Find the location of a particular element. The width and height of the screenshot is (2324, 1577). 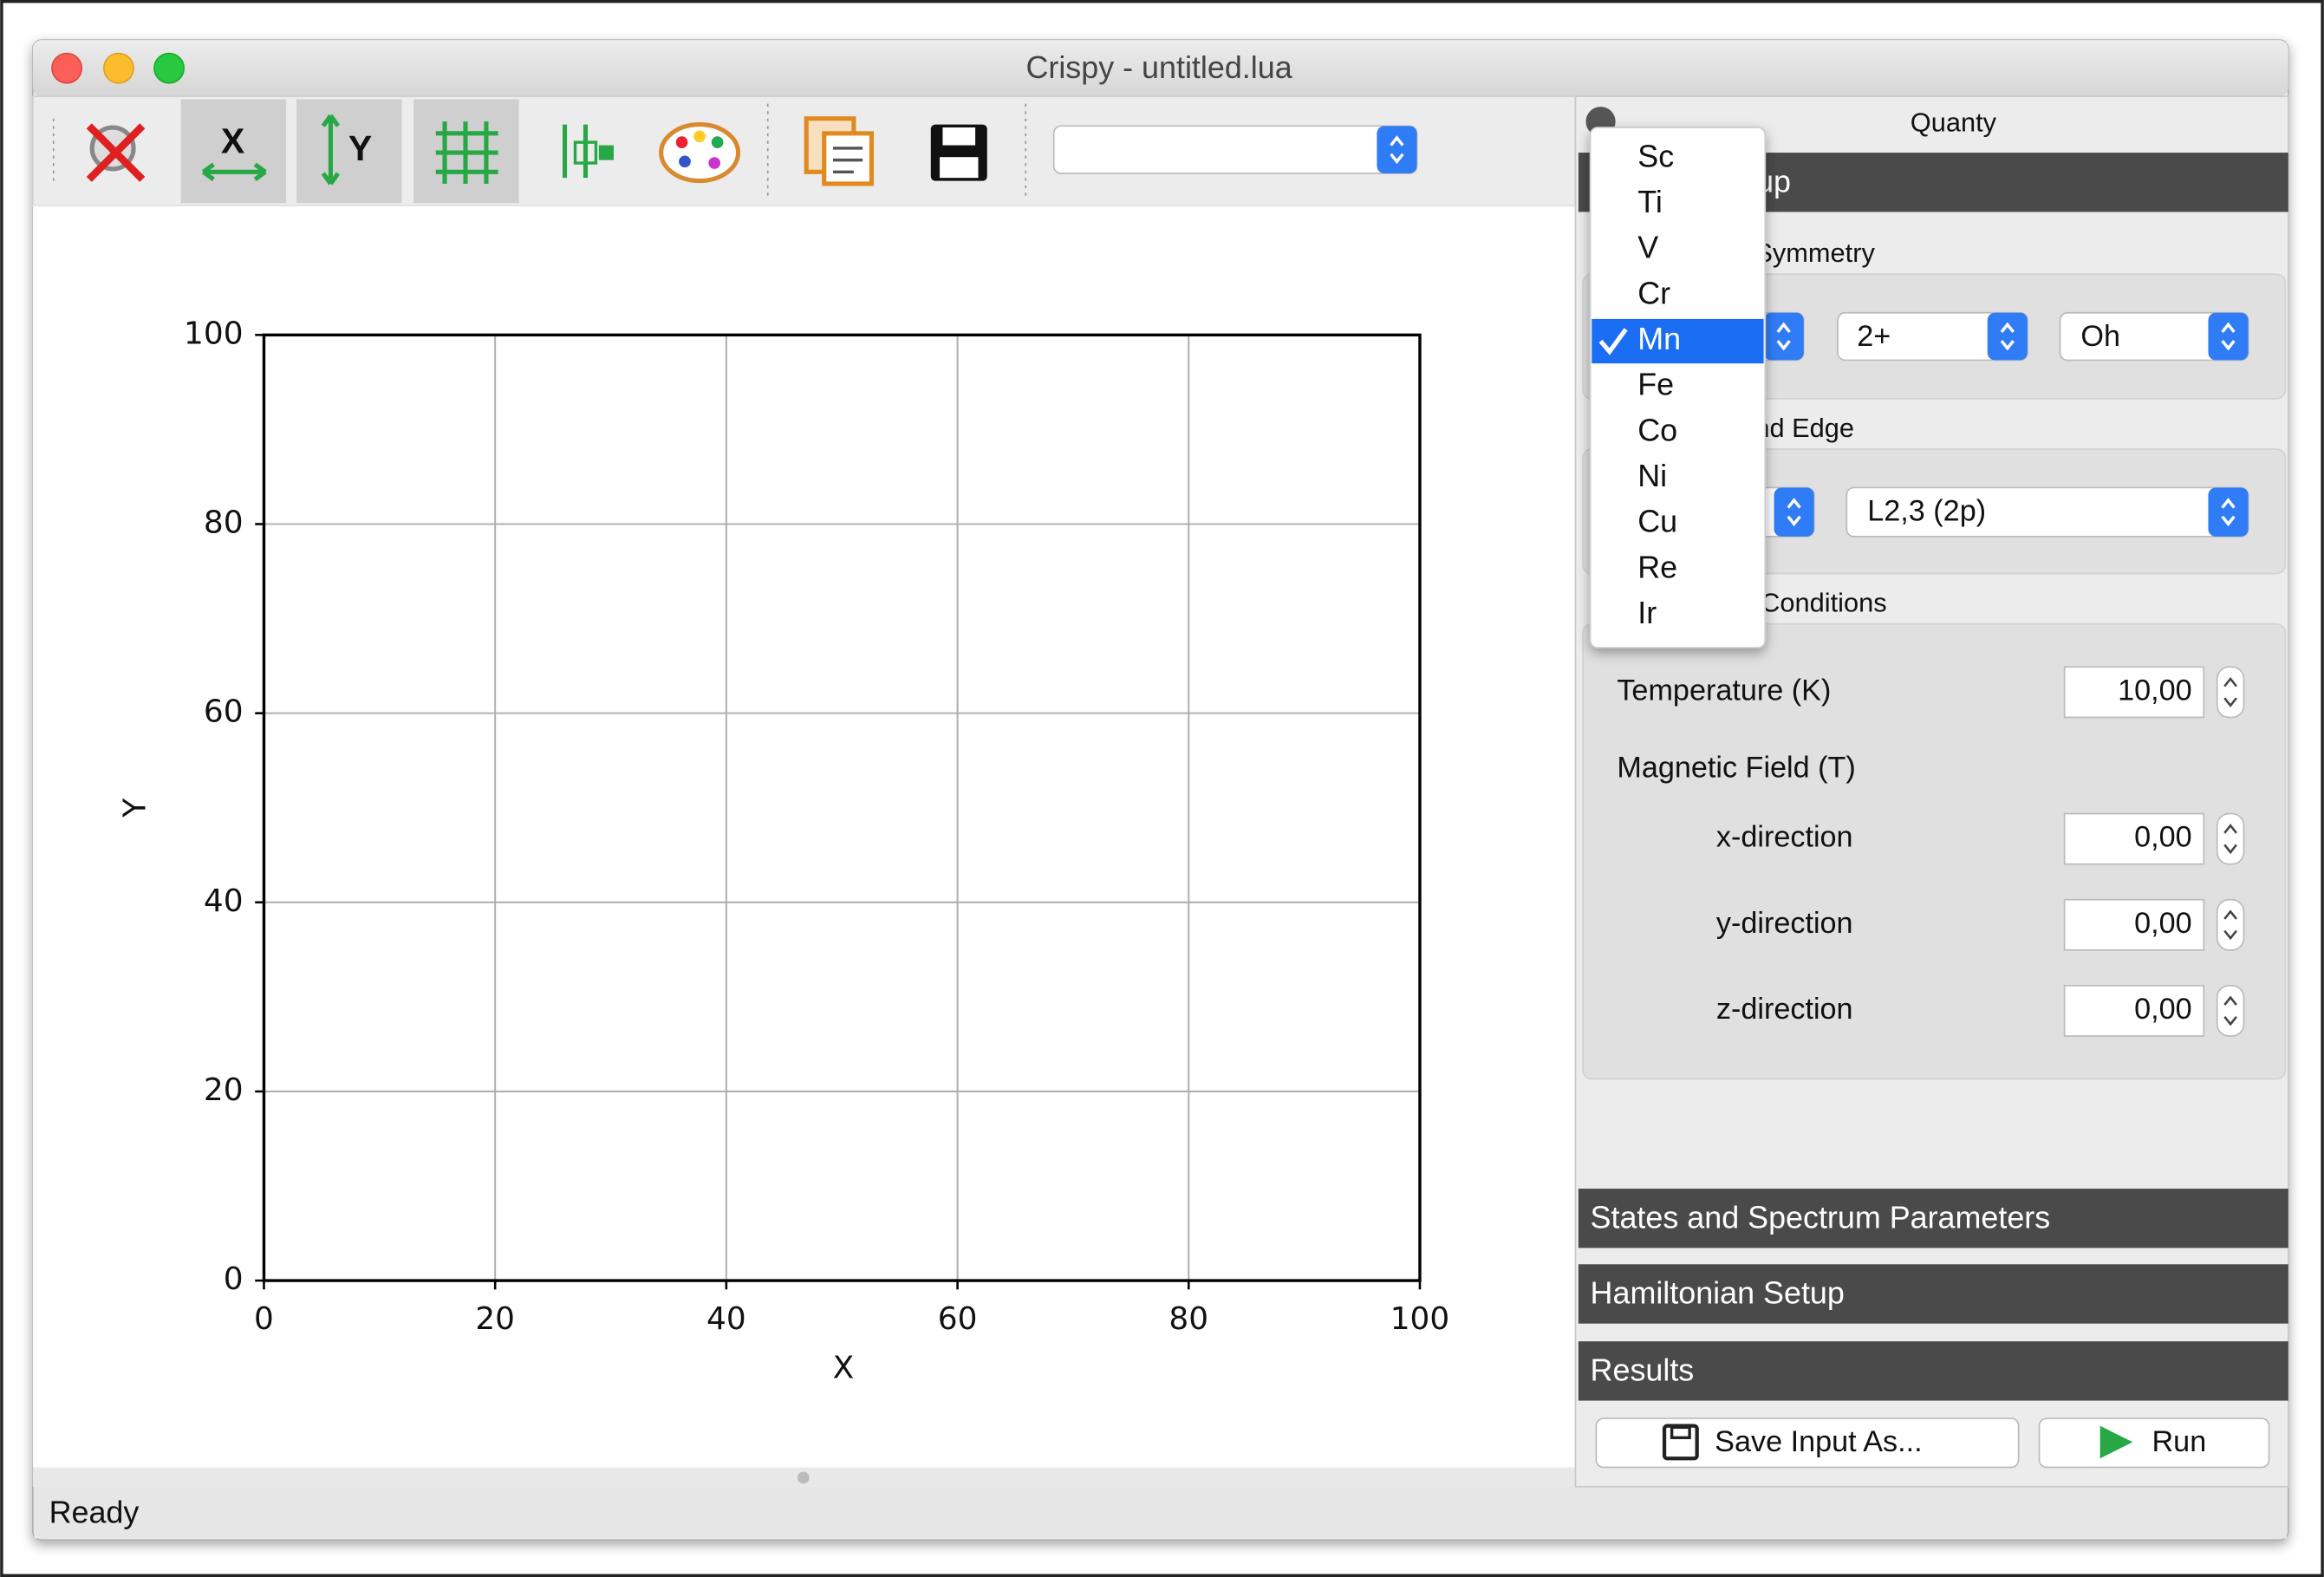

check-mark is located at coordinates (1613, 341).